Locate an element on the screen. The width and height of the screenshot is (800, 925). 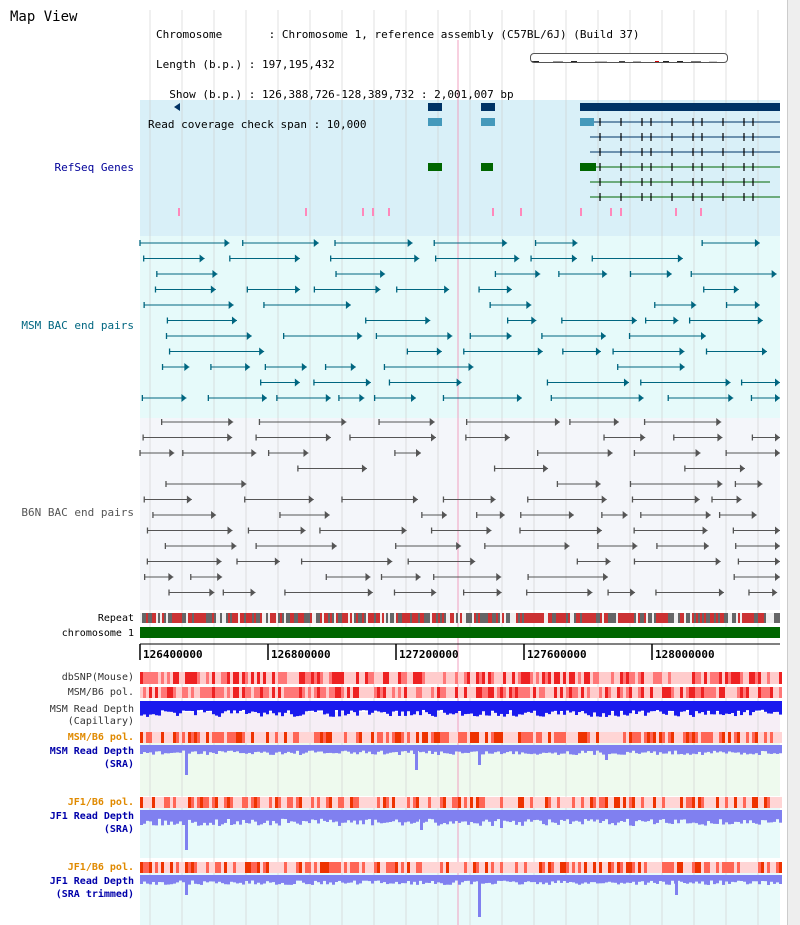
track-label-chromosome: chromosome 1 is located at coordinates (97, 633).